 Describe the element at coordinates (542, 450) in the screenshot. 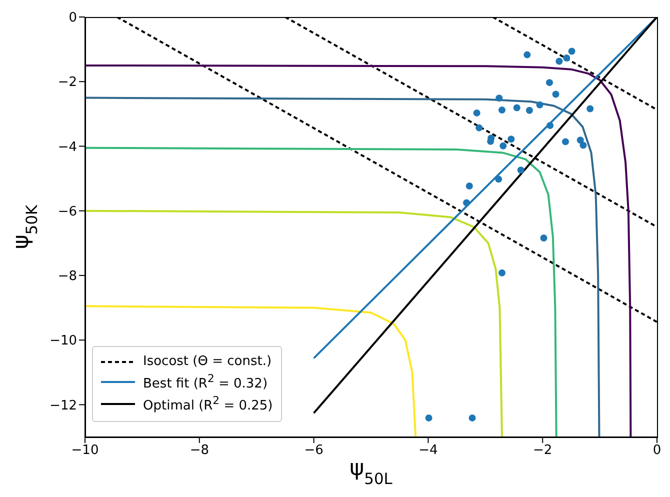

I see `x-tick-label: −2` at that location.